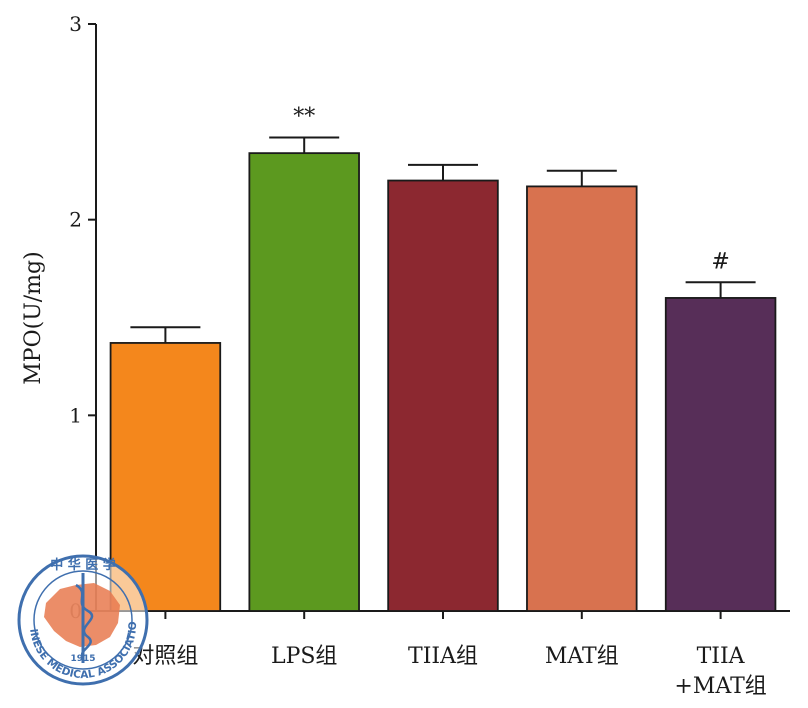  What do you see at coordinates (75, 415) in the screenshot?
I see `y-tick-label-1: 1` at bounding box center [75, 415].